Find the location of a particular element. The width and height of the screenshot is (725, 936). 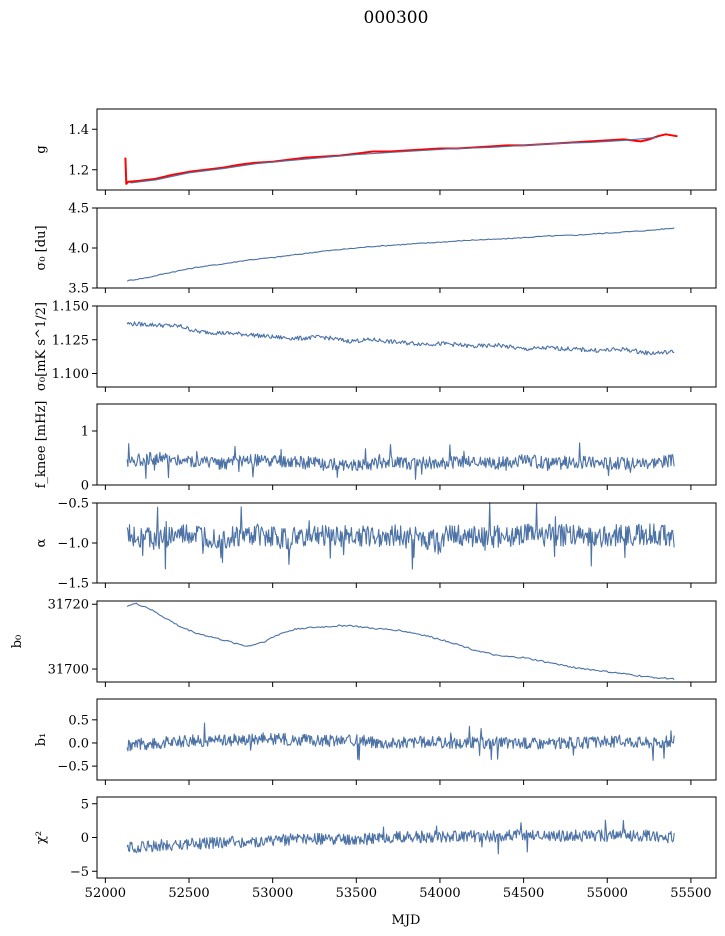

axes-frame-b0 is located at coordinates (406, 641).